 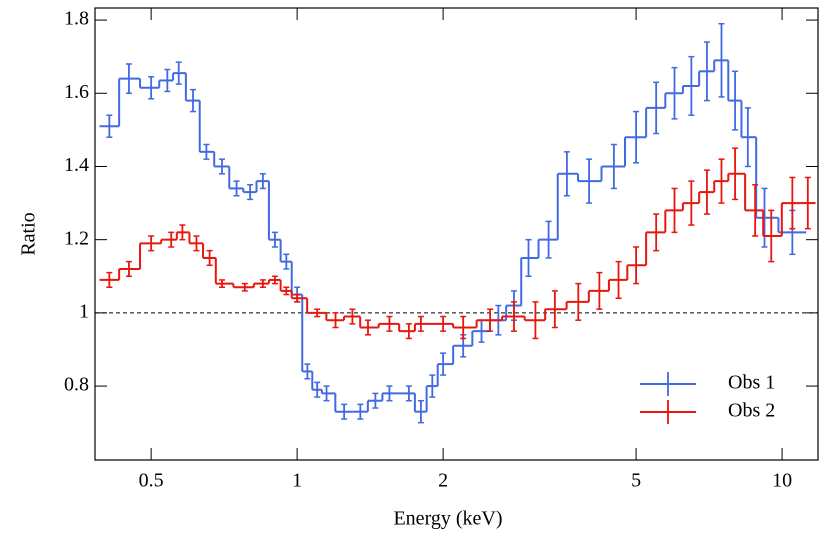 I want to click on y-tick-label: 1.6, so click(x=76, y=92).